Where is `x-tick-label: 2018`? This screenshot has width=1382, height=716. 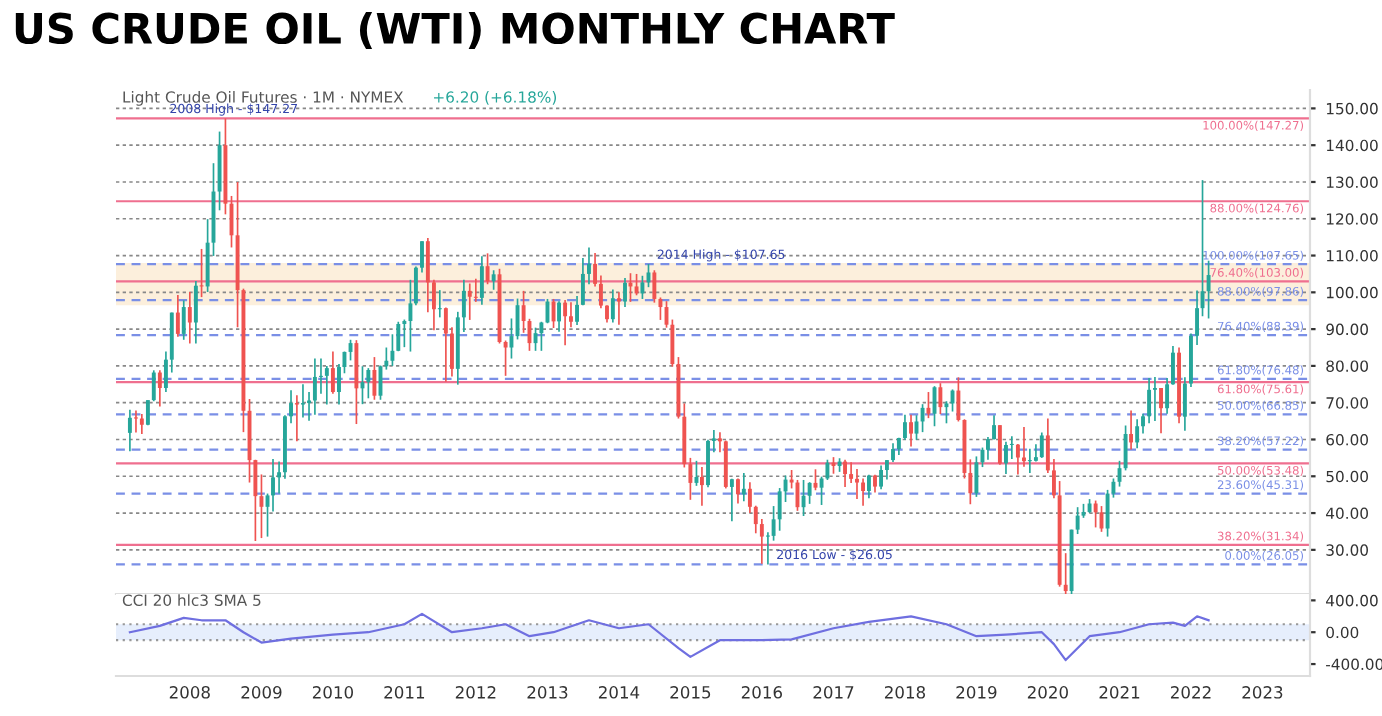
x-tick-label: 2018 is located at coordinates (905, 692).